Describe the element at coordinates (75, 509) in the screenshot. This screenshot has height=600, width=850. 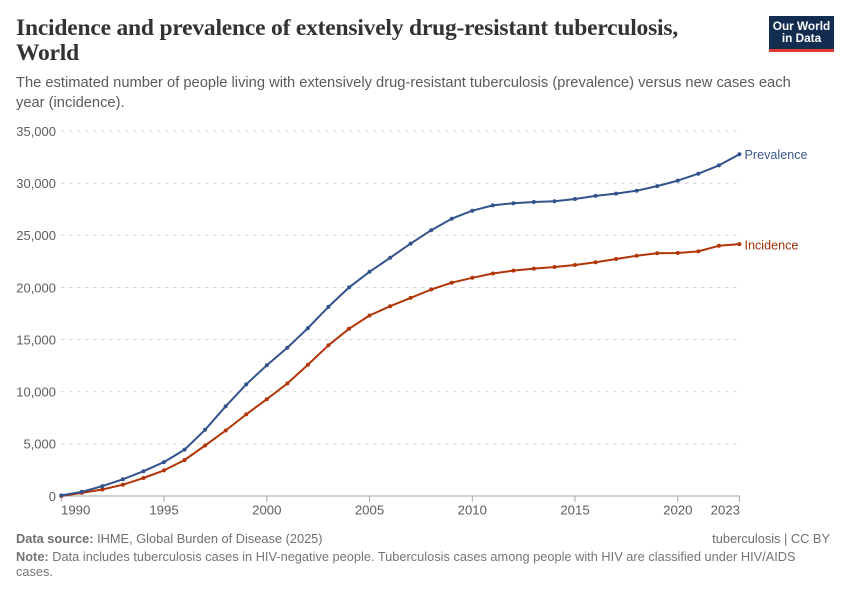
I see `svg-text: 1990` at that location.